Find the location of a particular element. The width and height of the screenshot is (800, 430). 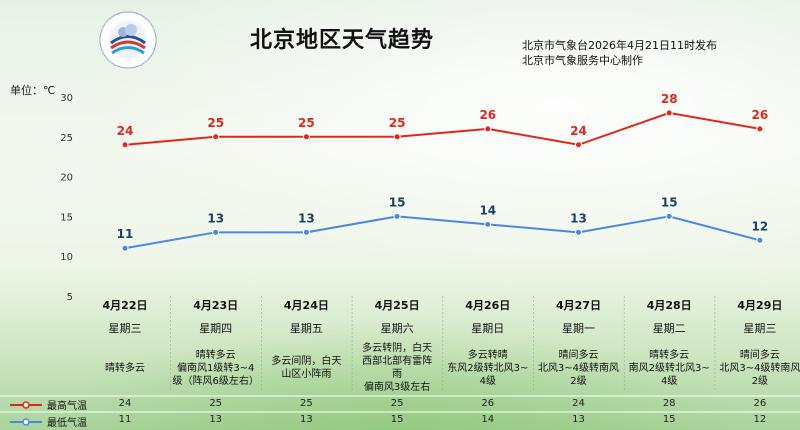

weekday-label: 星期二 is located at coordinates (669, 328).